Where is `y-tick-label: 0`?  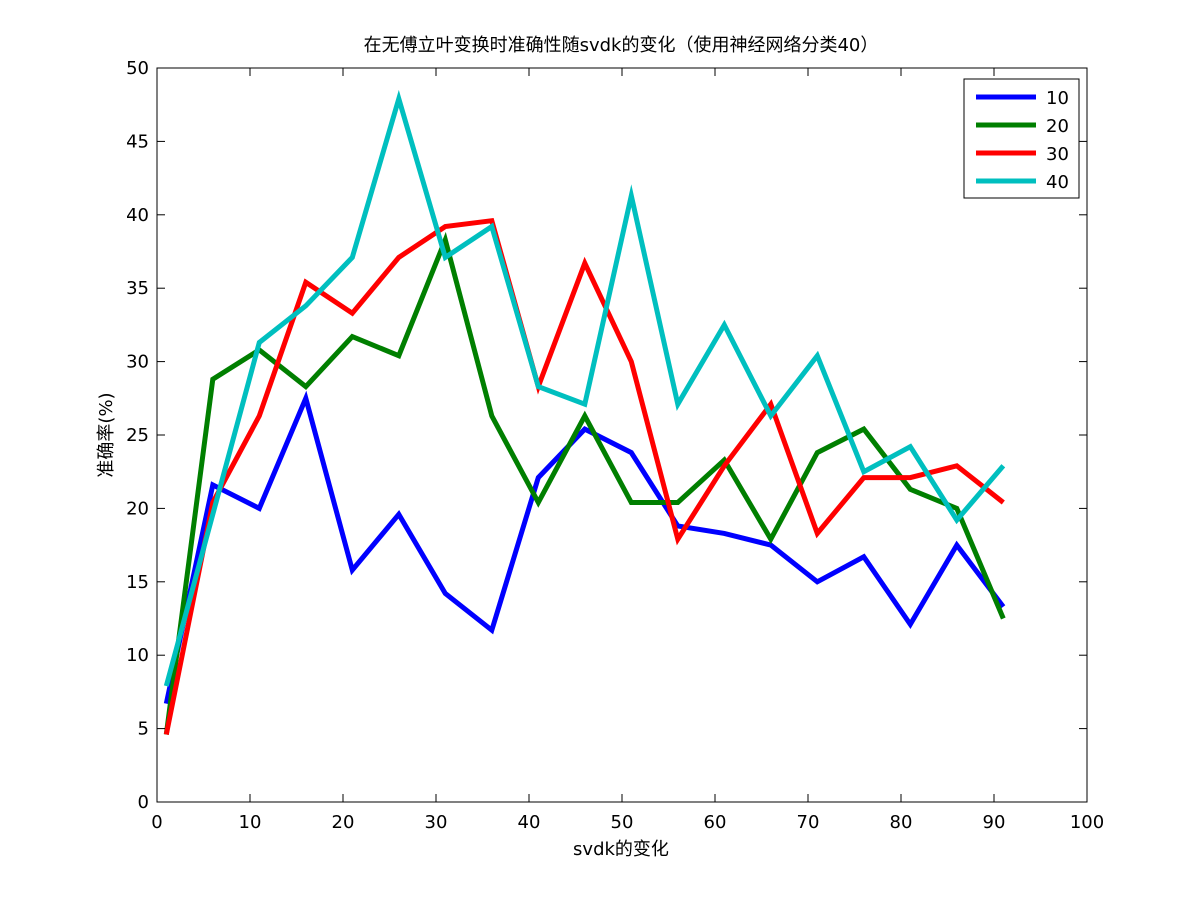
y-tick-label: 0 is located at coordinates (143, 802).